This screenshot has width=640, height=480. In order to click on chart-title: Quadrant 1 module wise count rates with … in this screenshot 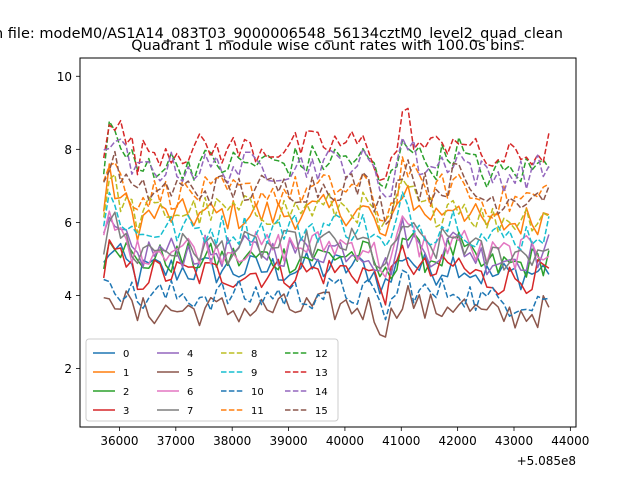, I will do `click(328, 46)`.